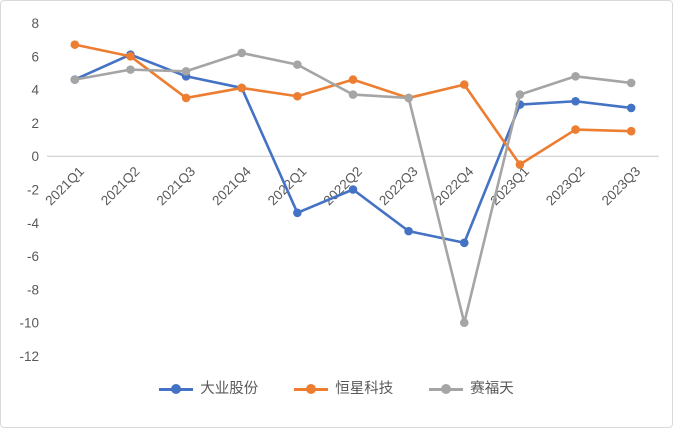 The image size is (673, 428). I want to click on x-axis-tick-label: 2022Q4, so click(454, 185).